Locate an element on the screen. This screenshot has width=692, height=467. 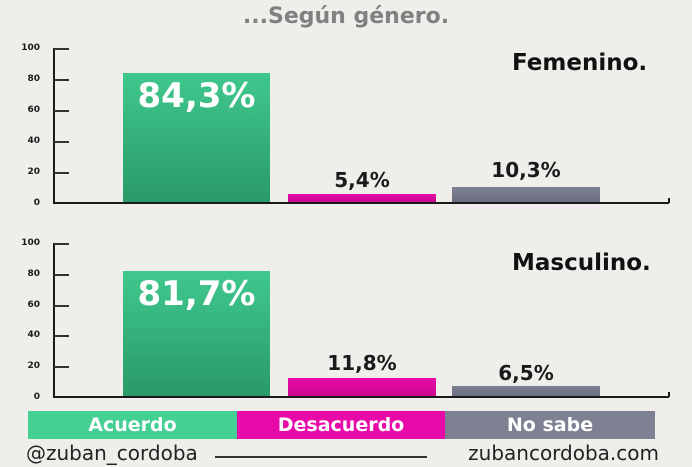
social-handle: @zuban_cordoba is located at coordinates (112, 453).